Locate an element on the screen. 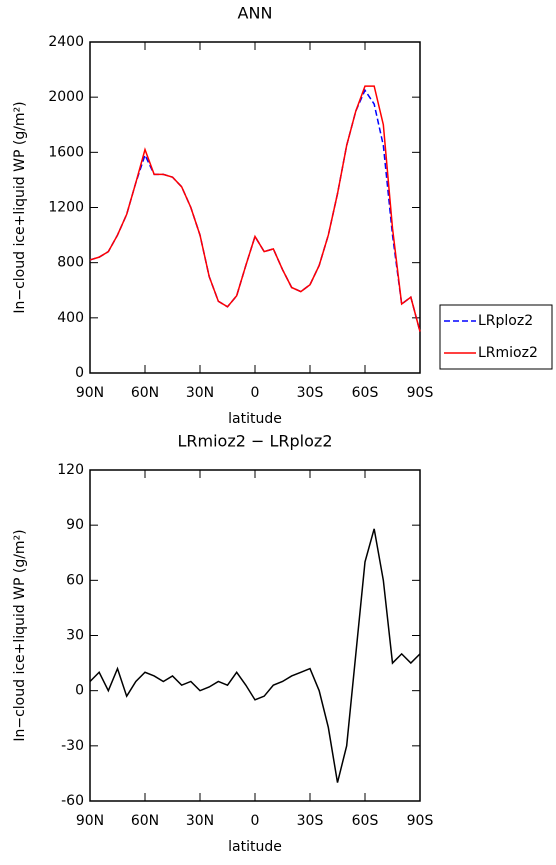  y-tick-label: 400 is located at coordinates (70, 318).